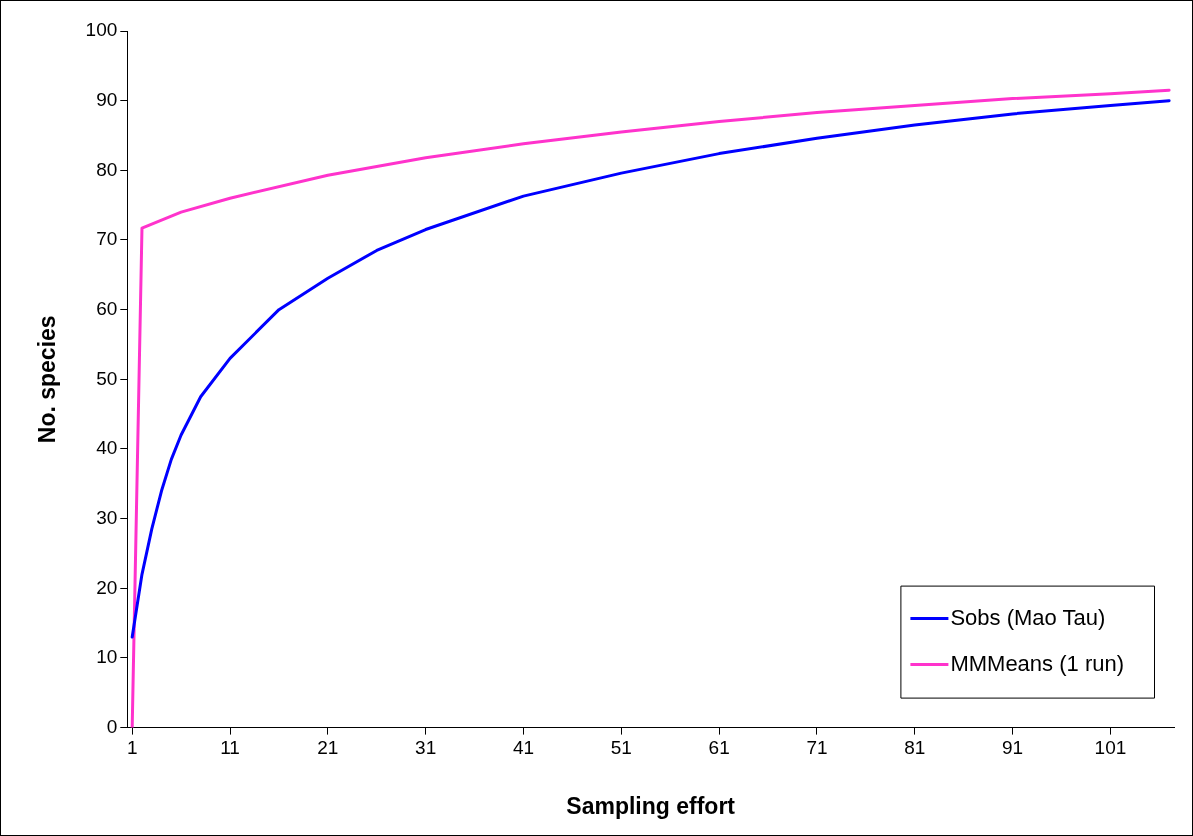  What do you see at coordinates (1013, 748) in the screenshot?
I see `x-tick-label: 91` at bounding box center [1013, 748].